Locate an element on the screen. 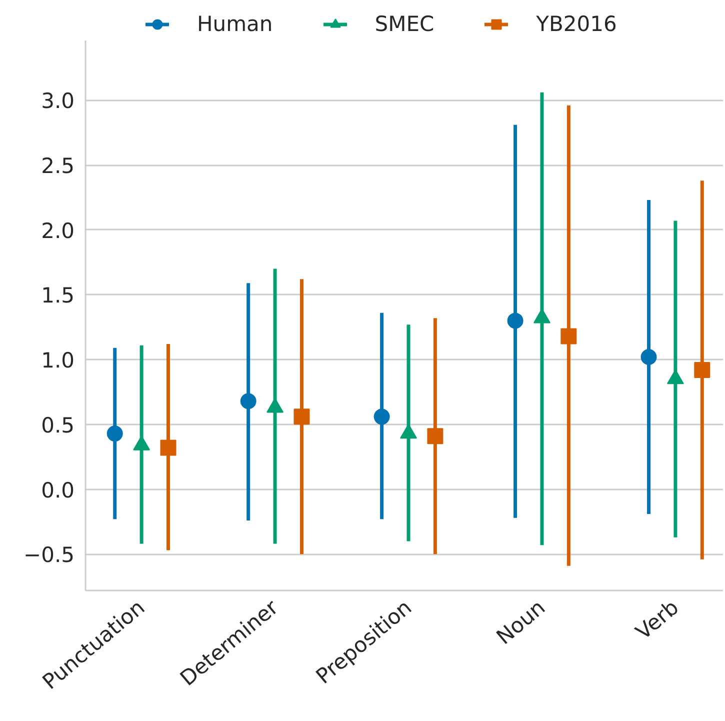 The height and width of the screenshot is (721, 725). y-tick-label: 0.0 is located at coordinates (58, 490).